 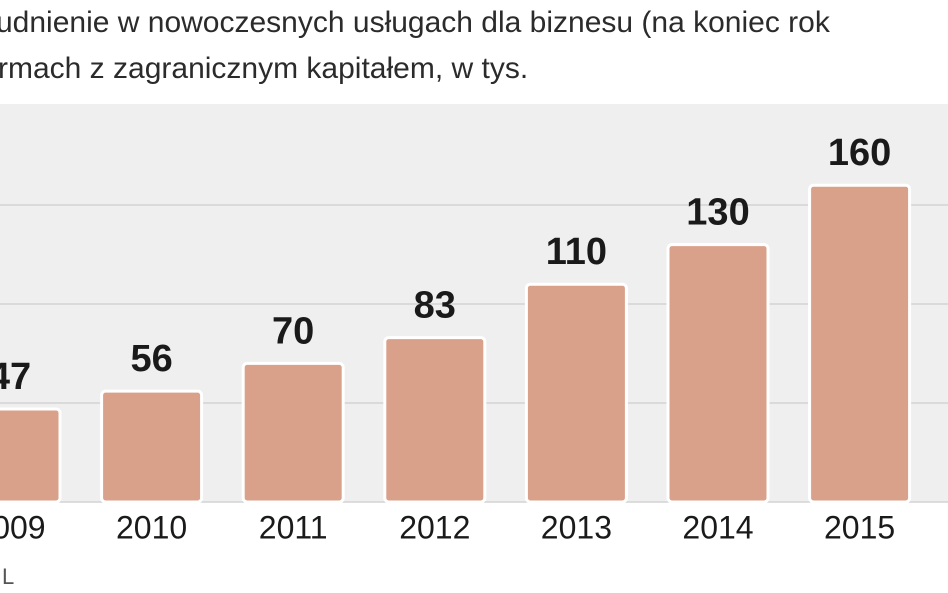 What do you see at coordinates (8, 576) in the screenshot?
I see `source: L` at bounding box center [8, 576].